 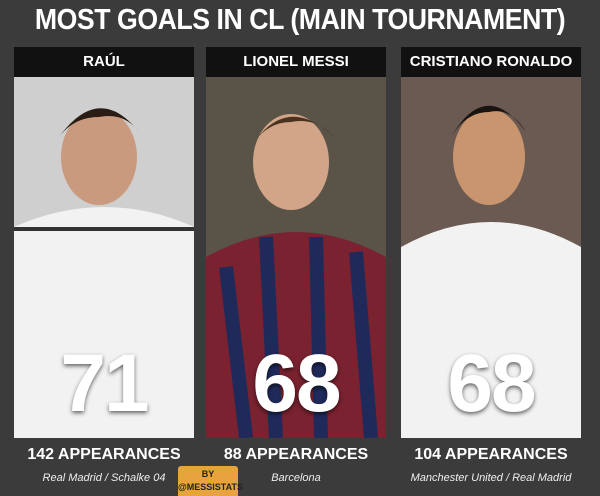 What do you see at coordinates (104, 478) in the screenshot?
I see `clubs: Real Madrid / Schalke 04` at bounding box center [104, 478].